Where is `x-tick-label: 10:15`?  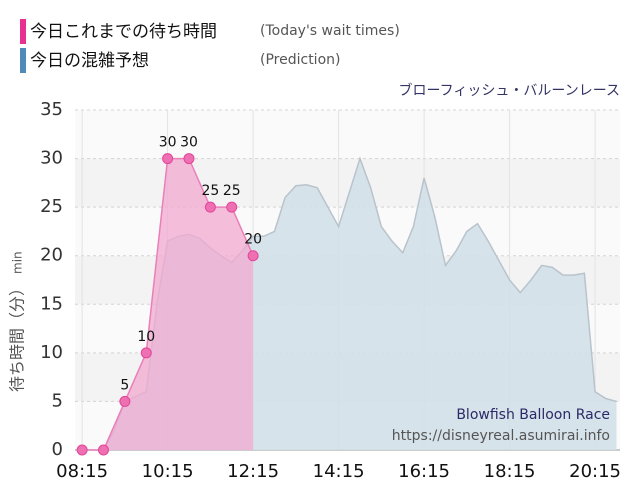 x-tick-label: 10:15 is located at coordinates (168, 471).